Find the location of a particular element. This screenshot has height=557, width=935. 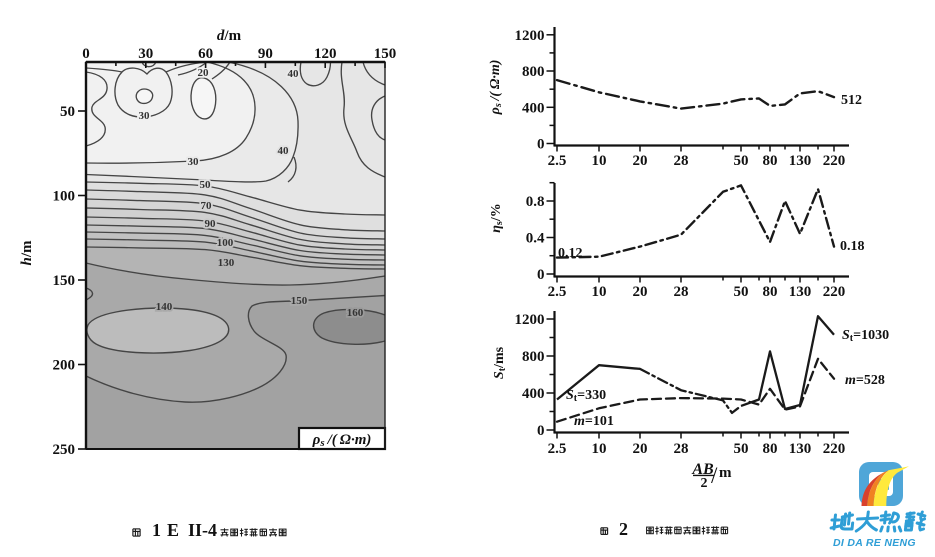

svg-text: DI DA RE NENG is located at coordinates (874, 543).